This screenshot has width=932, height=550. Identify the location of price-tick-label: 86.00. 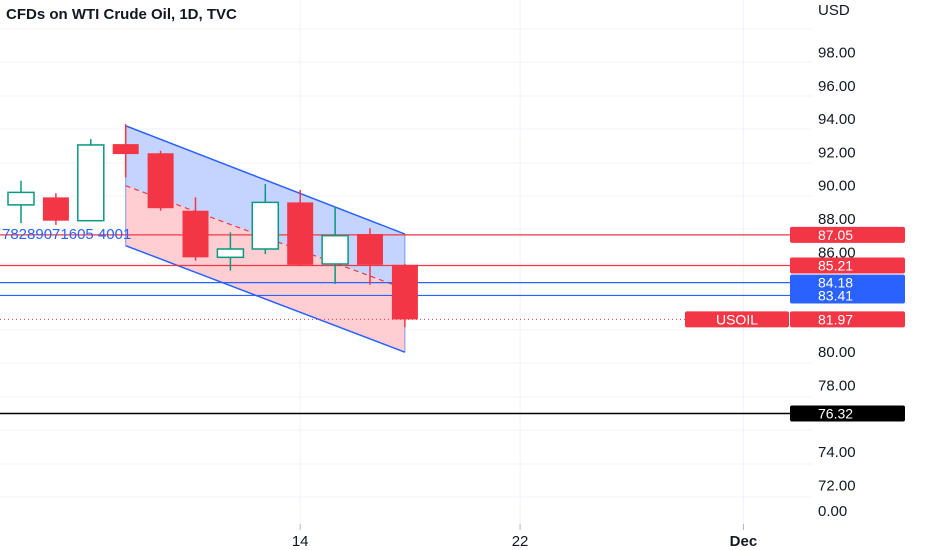
(837, 252).